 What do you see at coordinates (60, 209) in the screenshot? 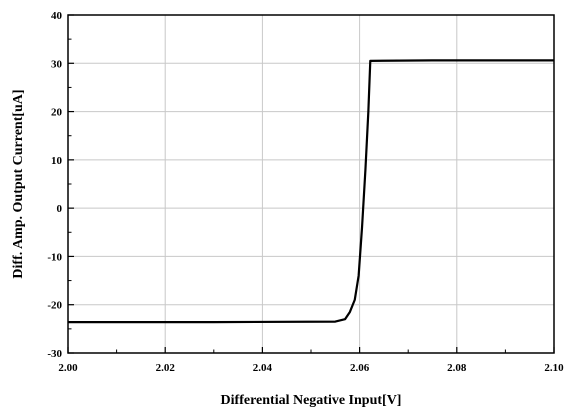
I see `y-tick-label: 0` at bounding box center [60, 209].